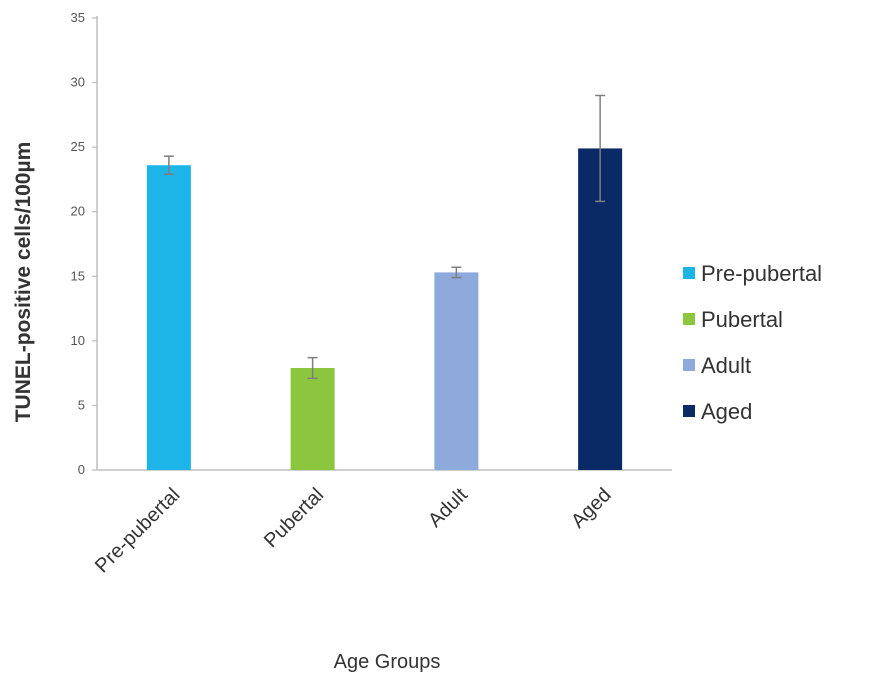 The height and width of the screenshot is (679, 883). Describe the element at coordinates (353, 531) in the screenshot. I see `category-labels: Pre-pubertal Pubertal Adult Aged` at that location.